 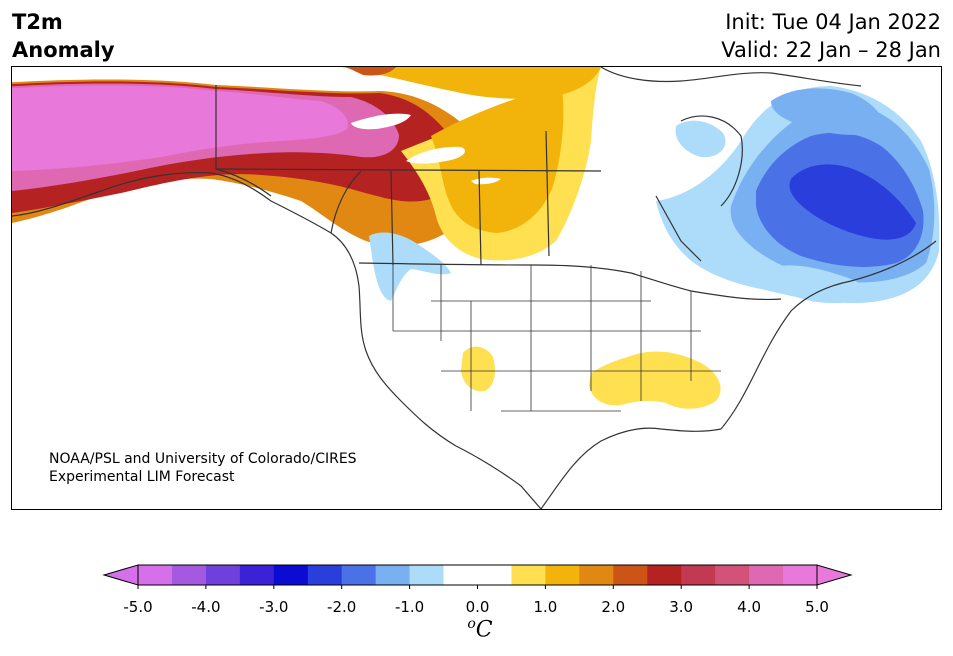 What do you see at coordinates (381, 121) in the screenshot?
I see `great-bear-lake` at bounding box center [381, 121].